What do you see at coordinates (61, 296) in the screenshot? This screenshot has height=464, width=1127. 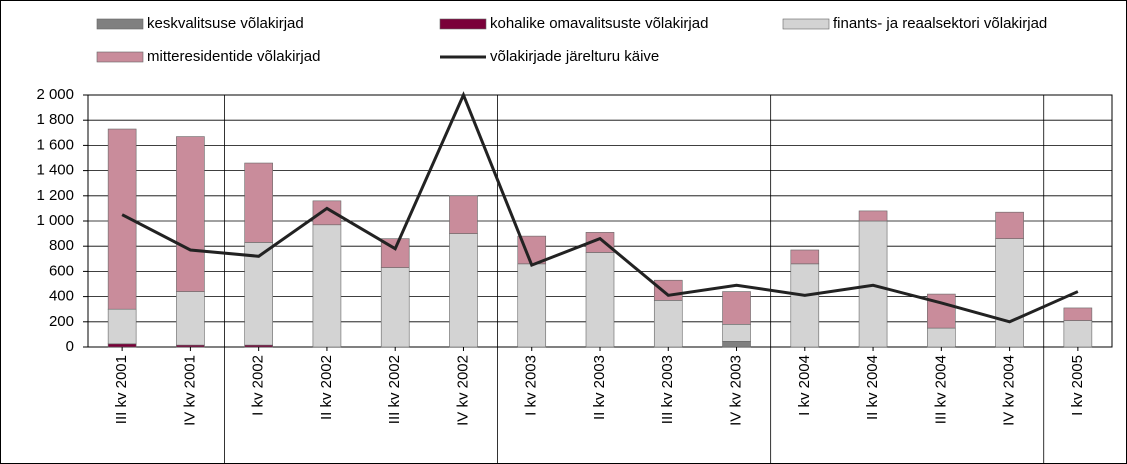 I see `y-tick-label: 400` at bounding box center [61, 296].